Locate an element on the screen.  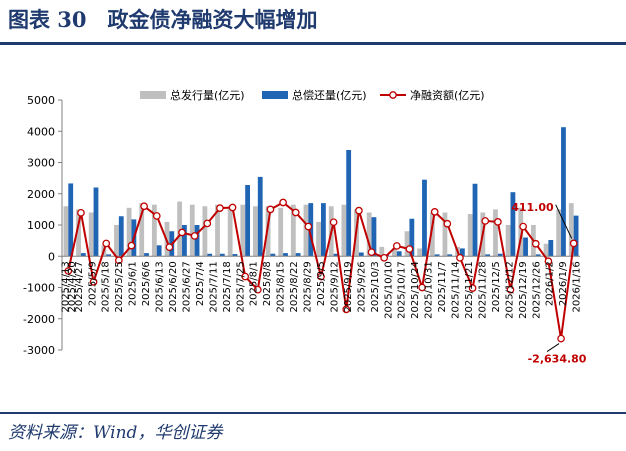
x-tick-label: 2025/12/5 is located at coordinates (496, 286).